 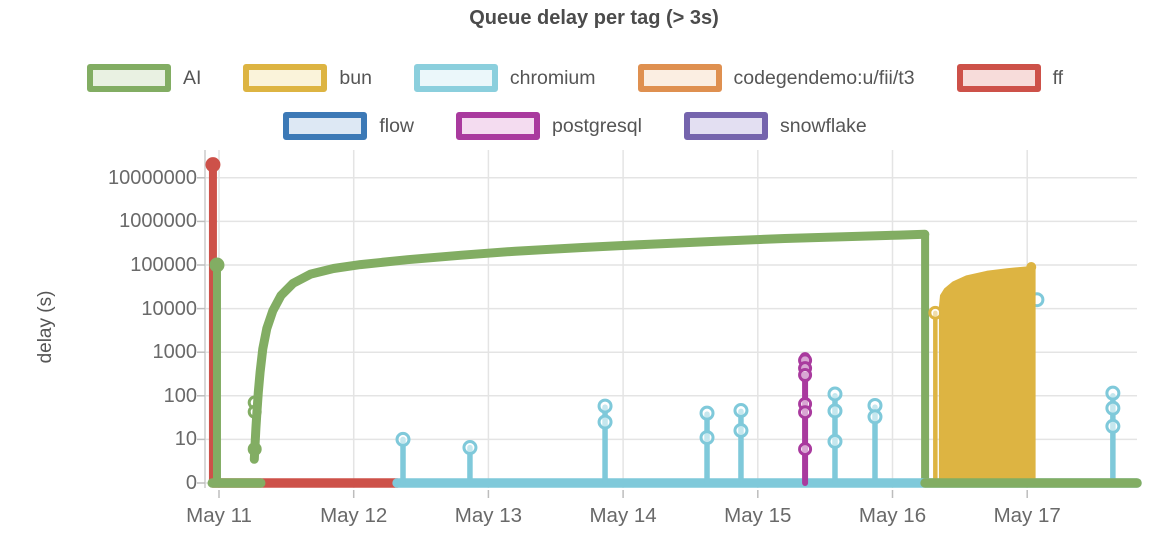 I want to click on legend-item-snowflake: snowflake, so click(x=775, y=126).